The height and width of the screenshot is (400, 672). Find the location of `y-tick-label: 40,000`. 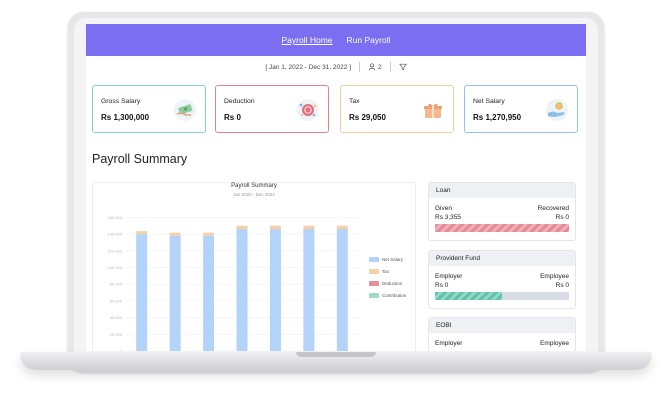

y-tick-label: 40,000 is located at coordinates (116, 317).